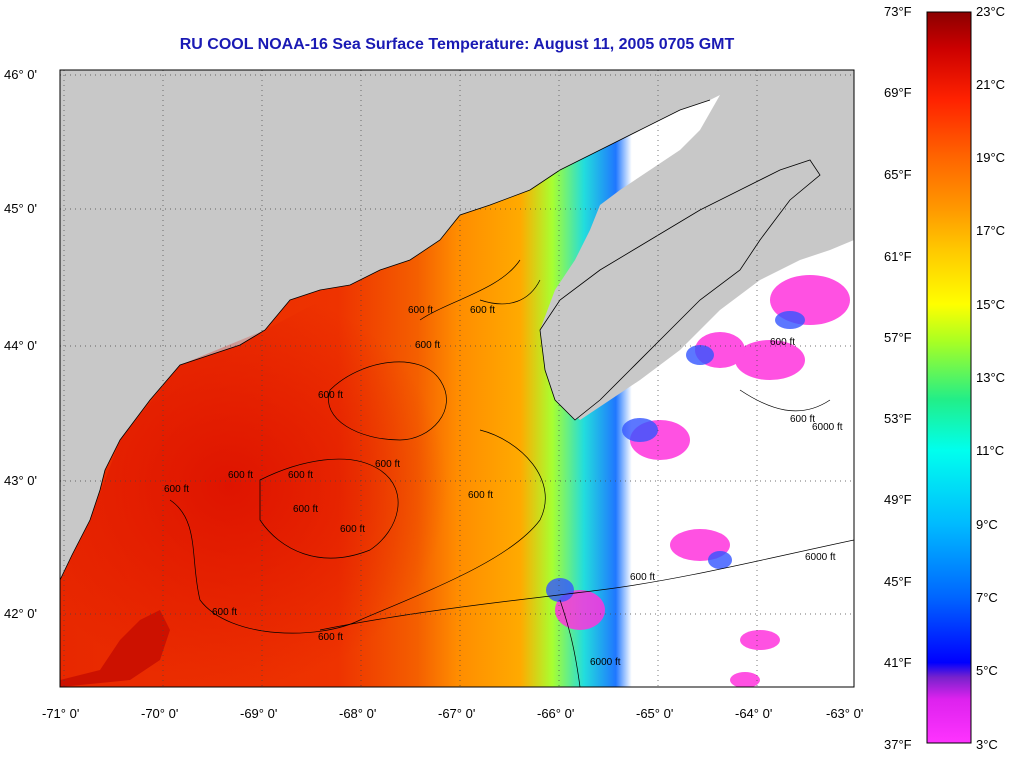 This screenshot has height=761, width=1016. I want to click on colorbar-c-label: 3°C, so click(987, 744).